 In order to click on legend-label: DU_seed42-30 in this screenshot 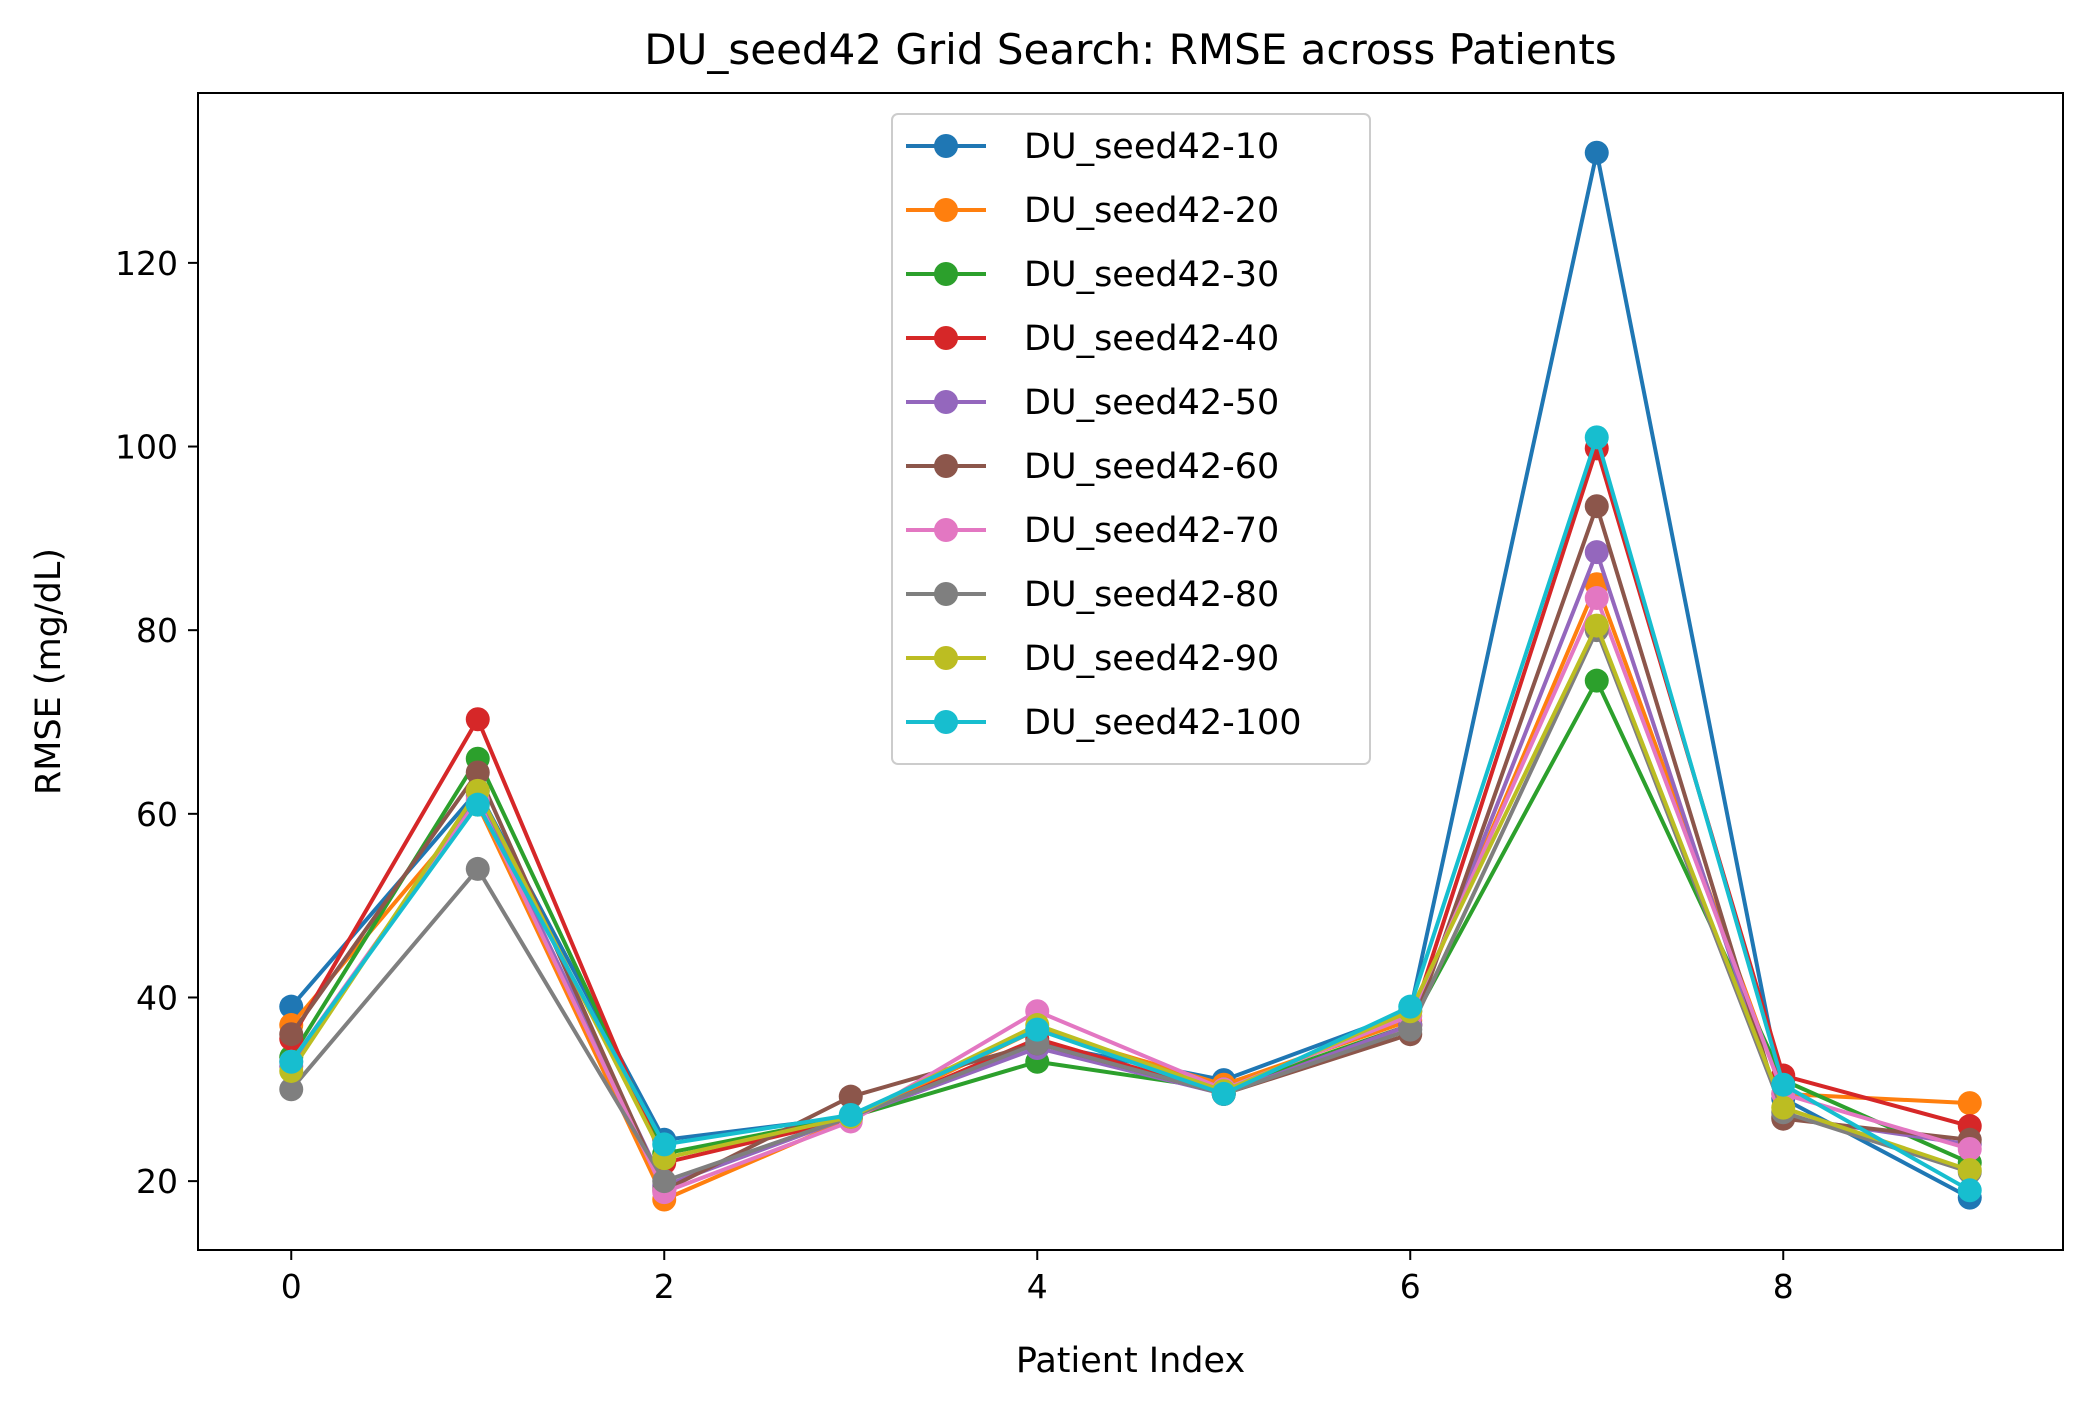, I will do `click(1151, 275)`.